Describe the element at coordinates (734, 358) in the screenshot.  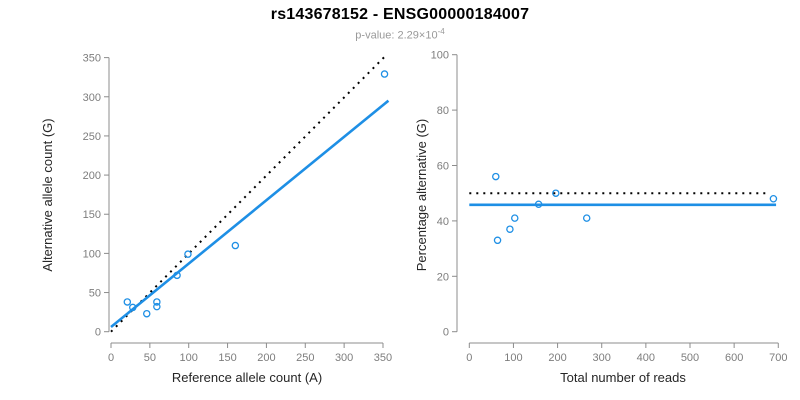
I see `x-tick-label: 600` at that location.